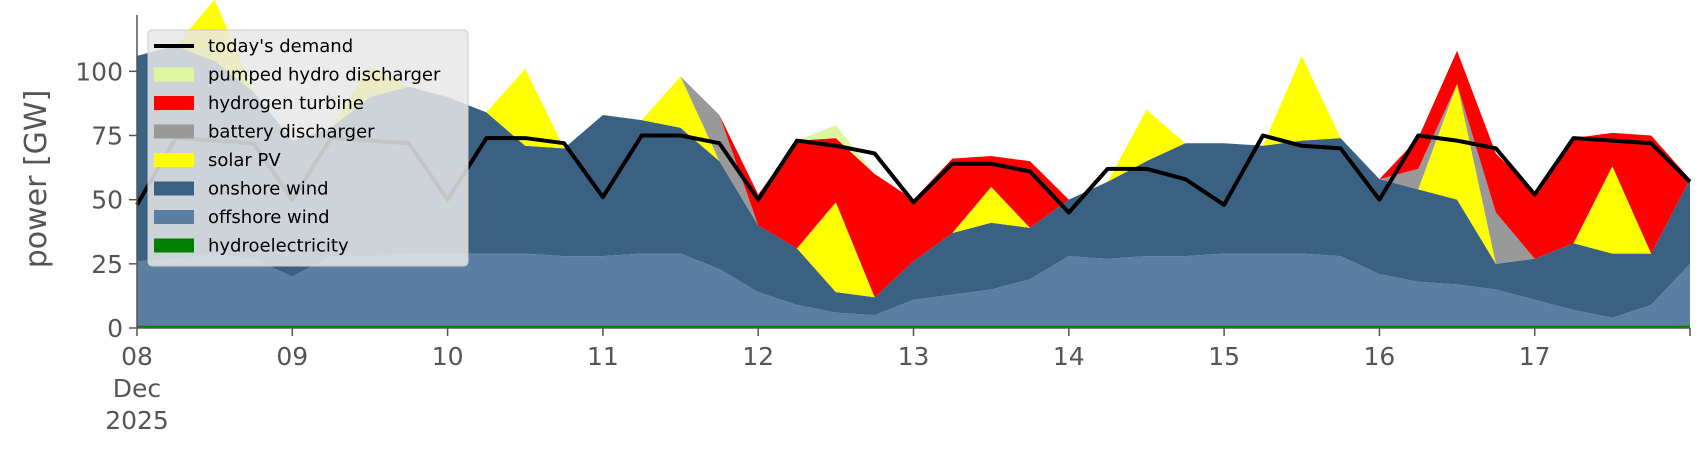 Image resolution: width=1706 pixels, height=460 pixels. I want to click on x-tick-label: 17, so click(1535, 356).